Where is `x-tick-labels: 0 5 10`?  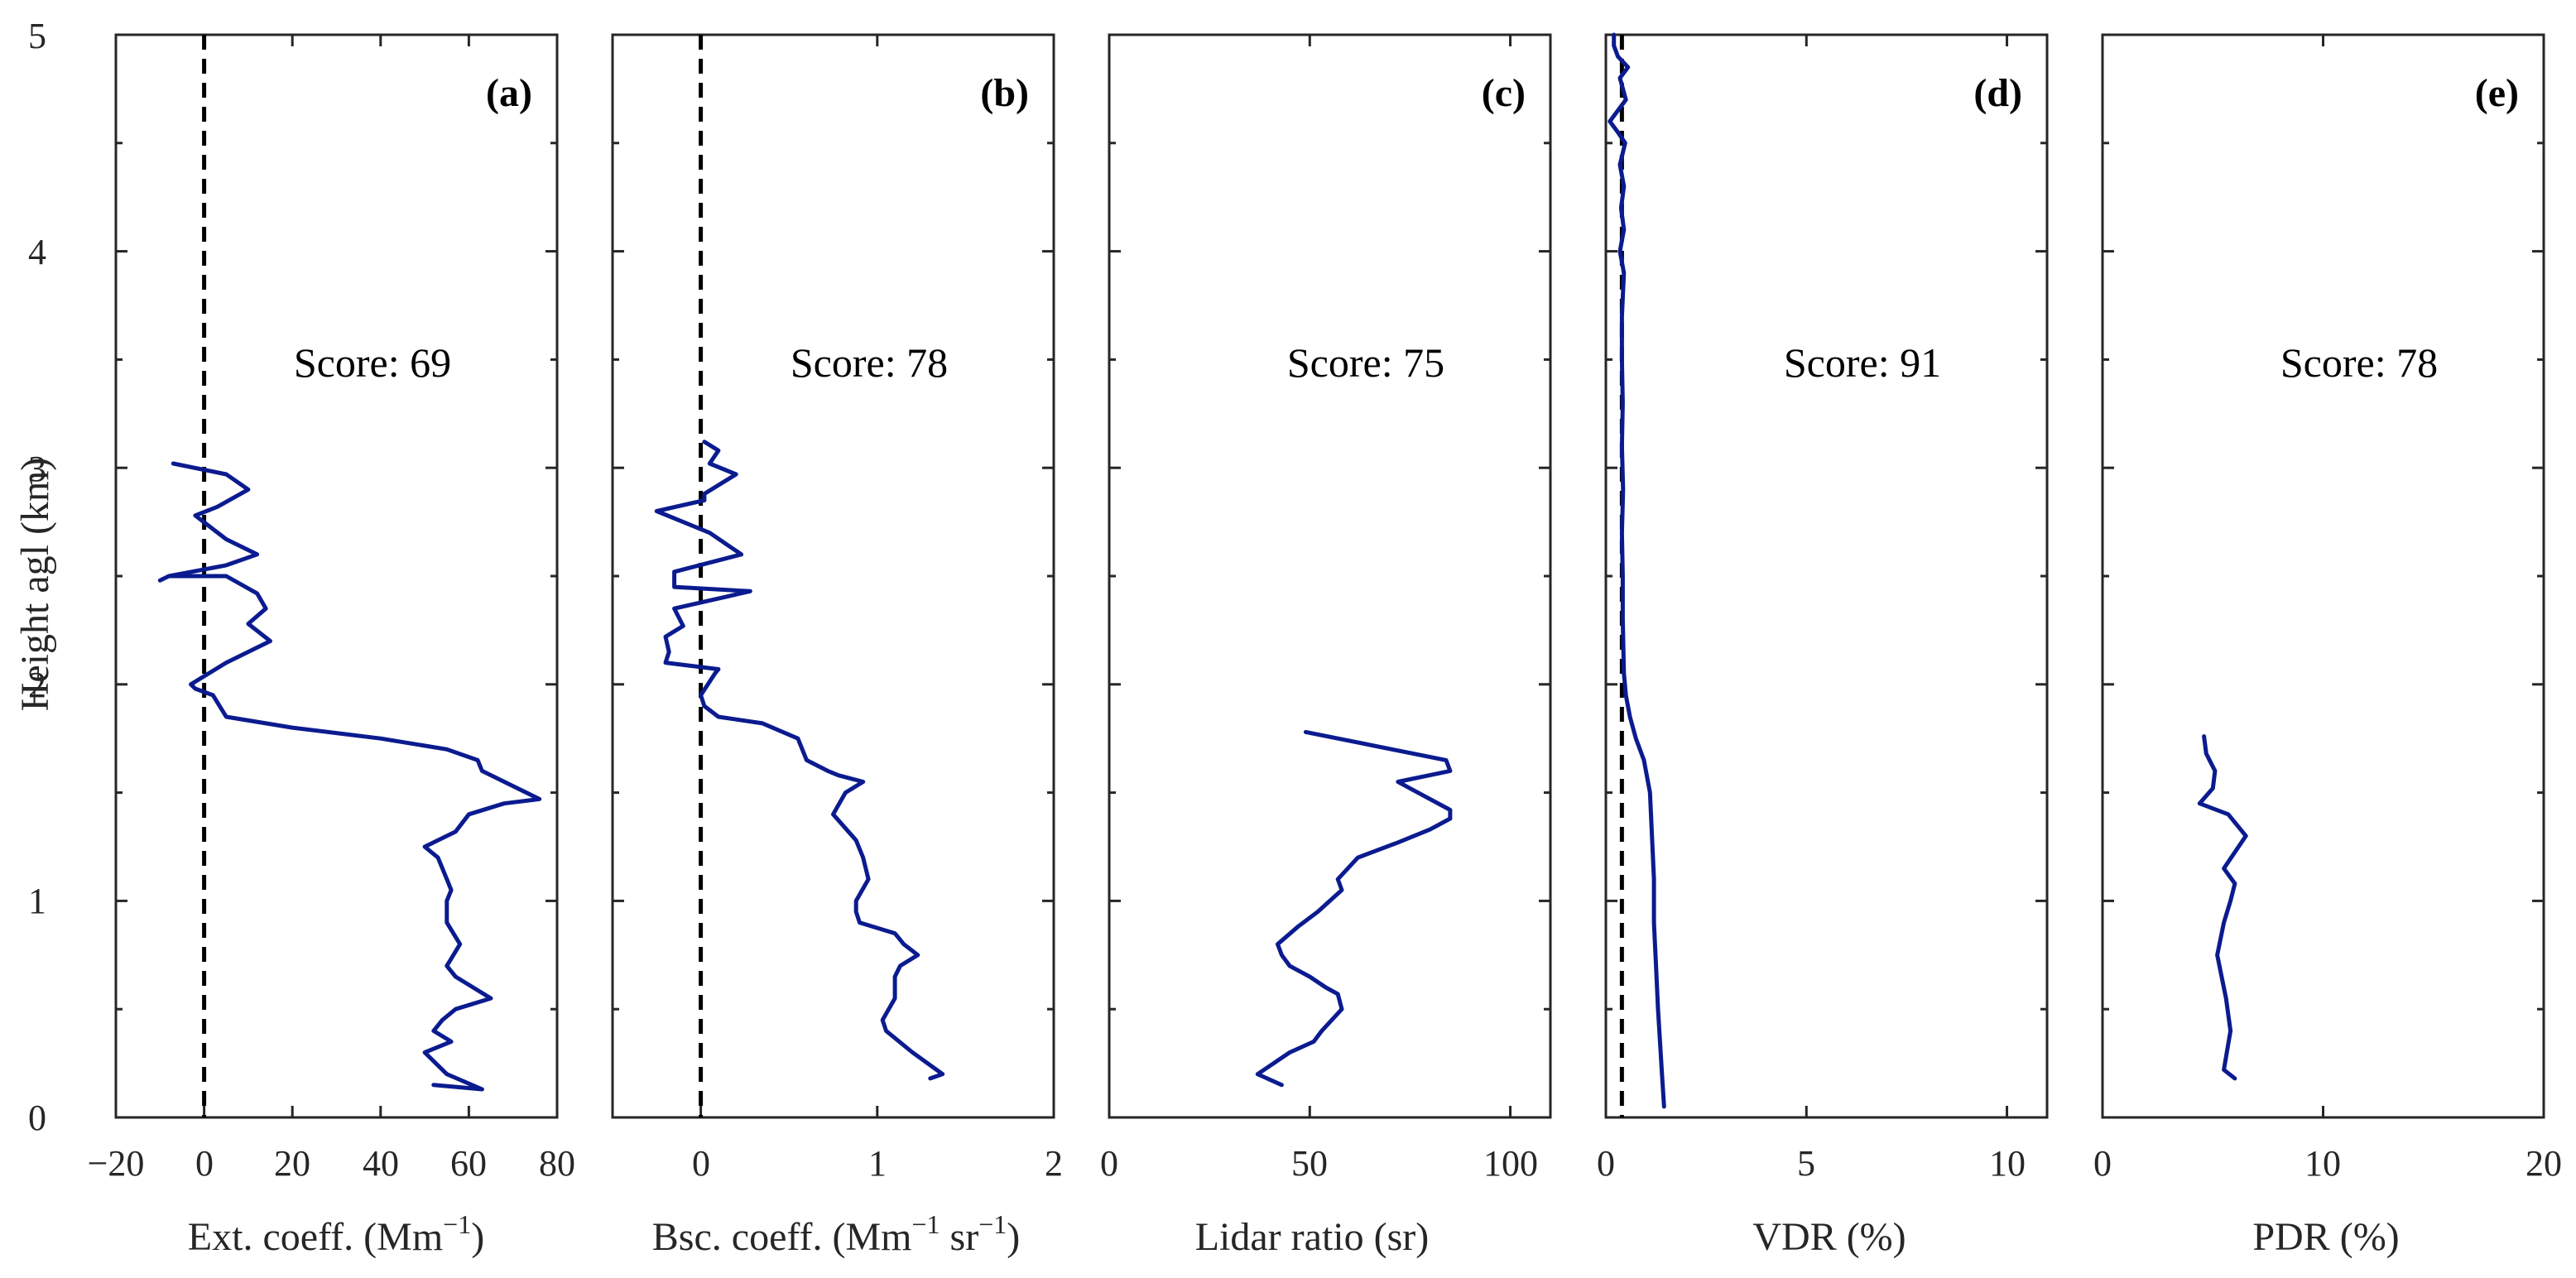 x-tick-labels: 0 5 10 is located at coordinates (1811, 1163).